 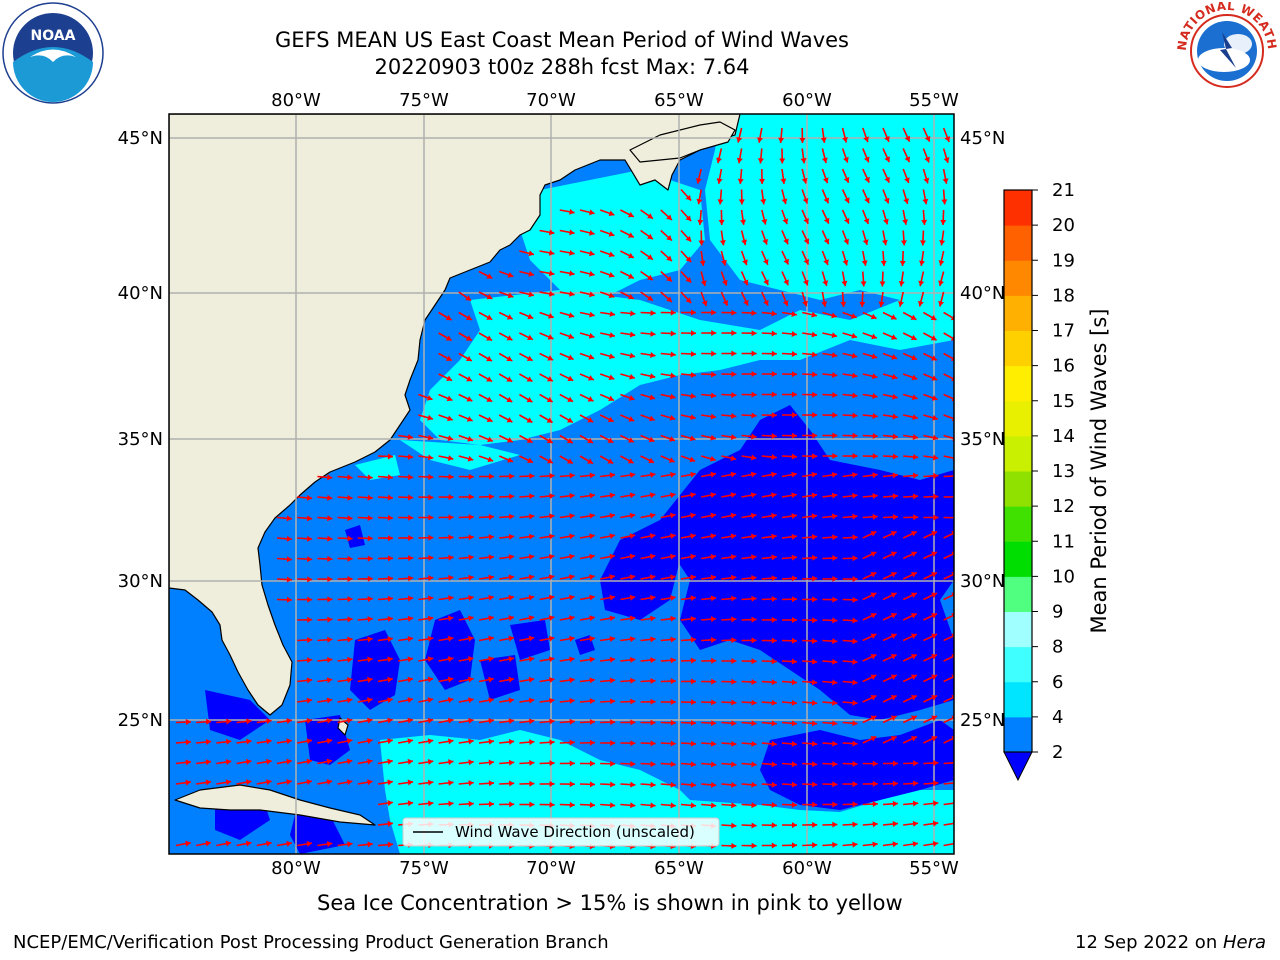 I want to click on colorbar-tick-label: 10, so click(x=1063, y=576).